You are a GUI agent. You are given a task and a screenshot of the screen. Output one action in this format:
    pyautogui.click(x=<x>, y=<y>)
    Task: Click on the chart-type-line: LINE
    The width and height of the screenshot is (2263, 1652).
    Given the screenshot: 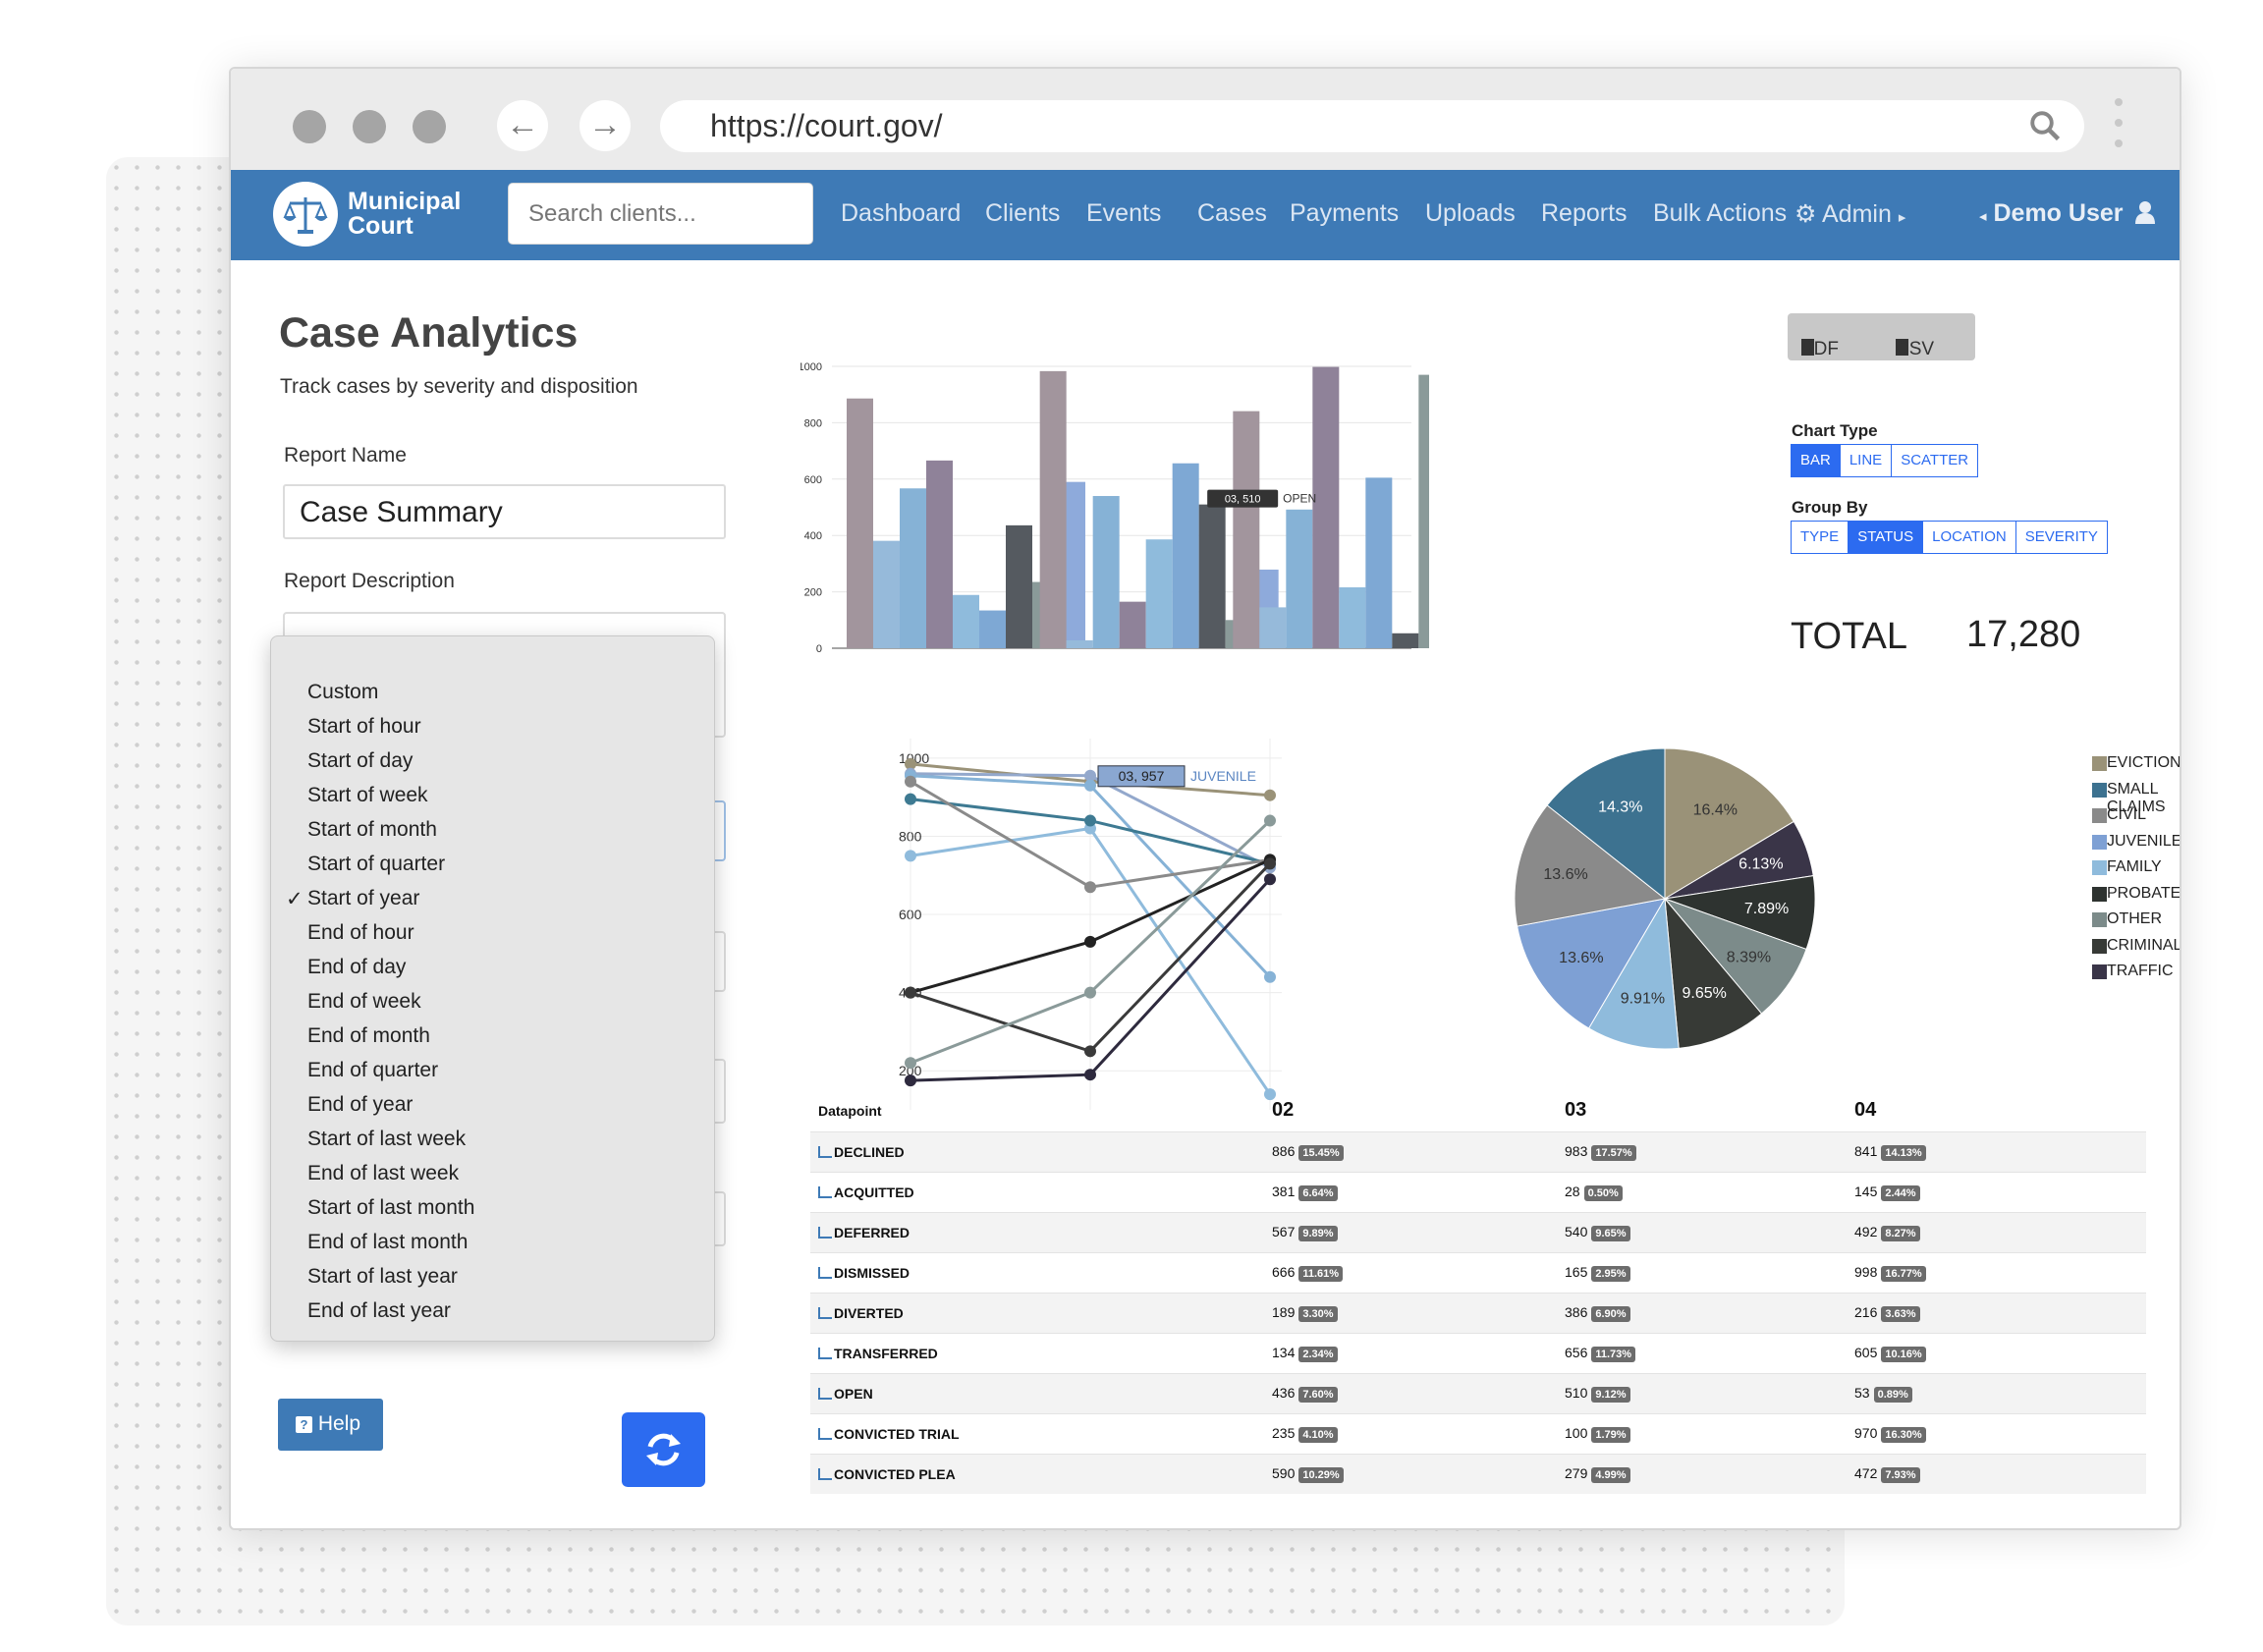 What is the action you would take?
    pyautogui.click(x=1866, y=460)
    